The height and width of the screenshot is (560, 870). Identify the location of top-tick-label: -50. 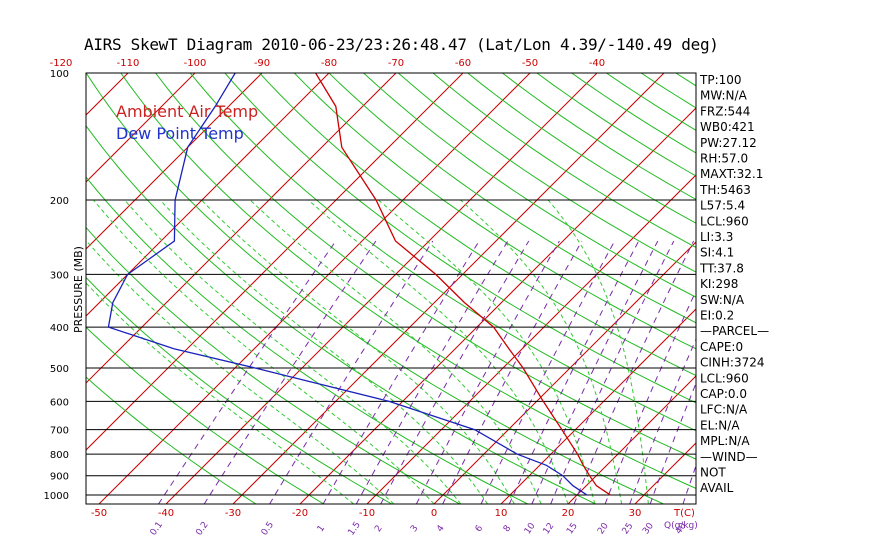
(530, 63).